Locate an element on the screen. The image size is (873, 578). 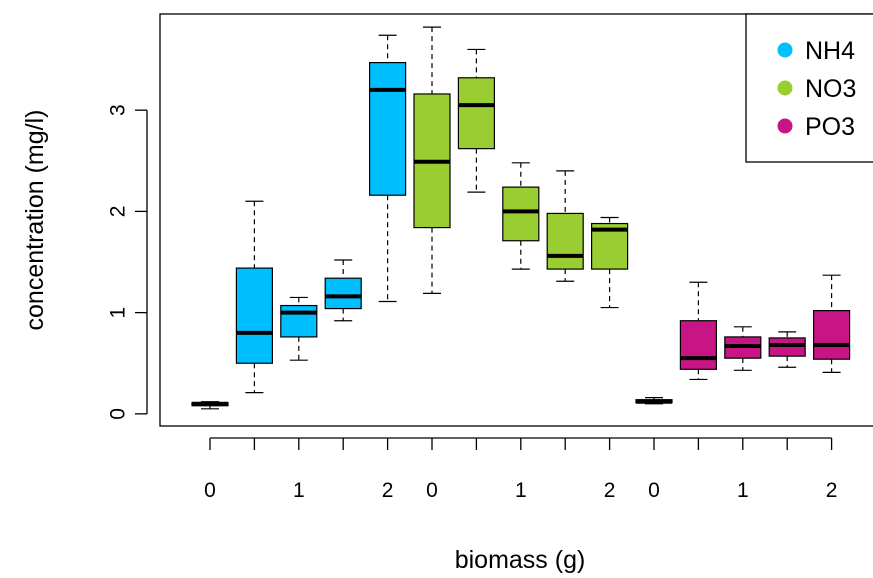
legend-label-no3: NO3 is located at coordinates (830, 89).